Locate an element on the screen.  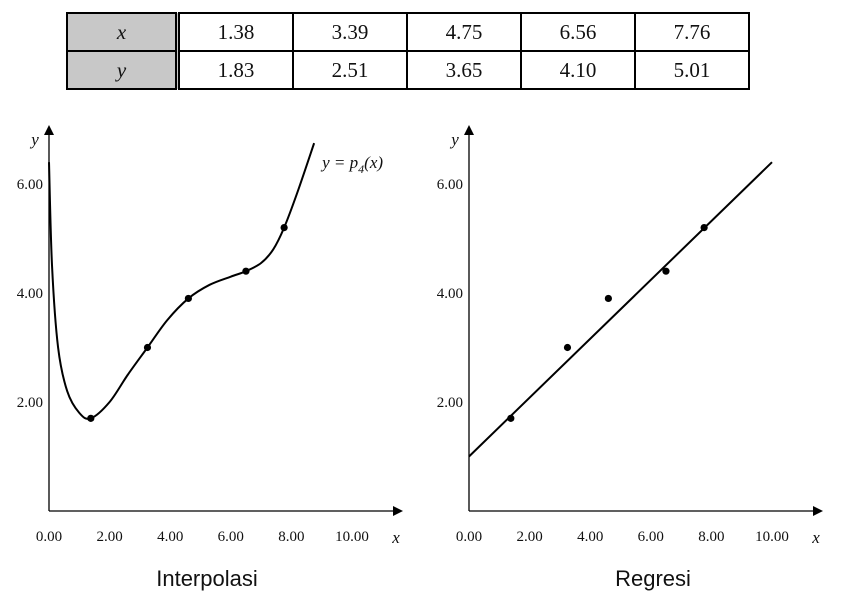
interpolation-curve is located at coordinates (182, 281).